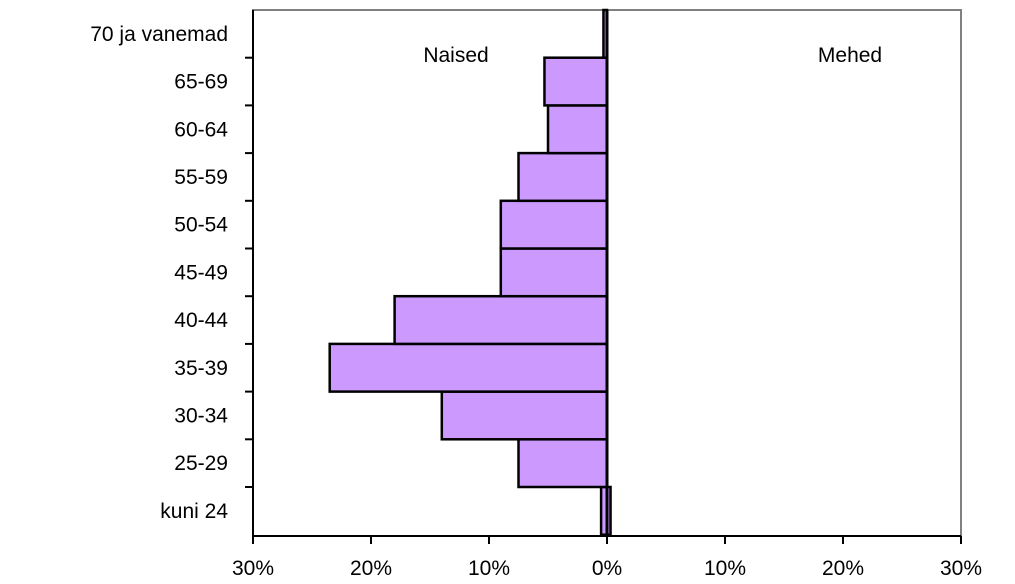  I want to click on category-label: 45-49, so click(201, 272).